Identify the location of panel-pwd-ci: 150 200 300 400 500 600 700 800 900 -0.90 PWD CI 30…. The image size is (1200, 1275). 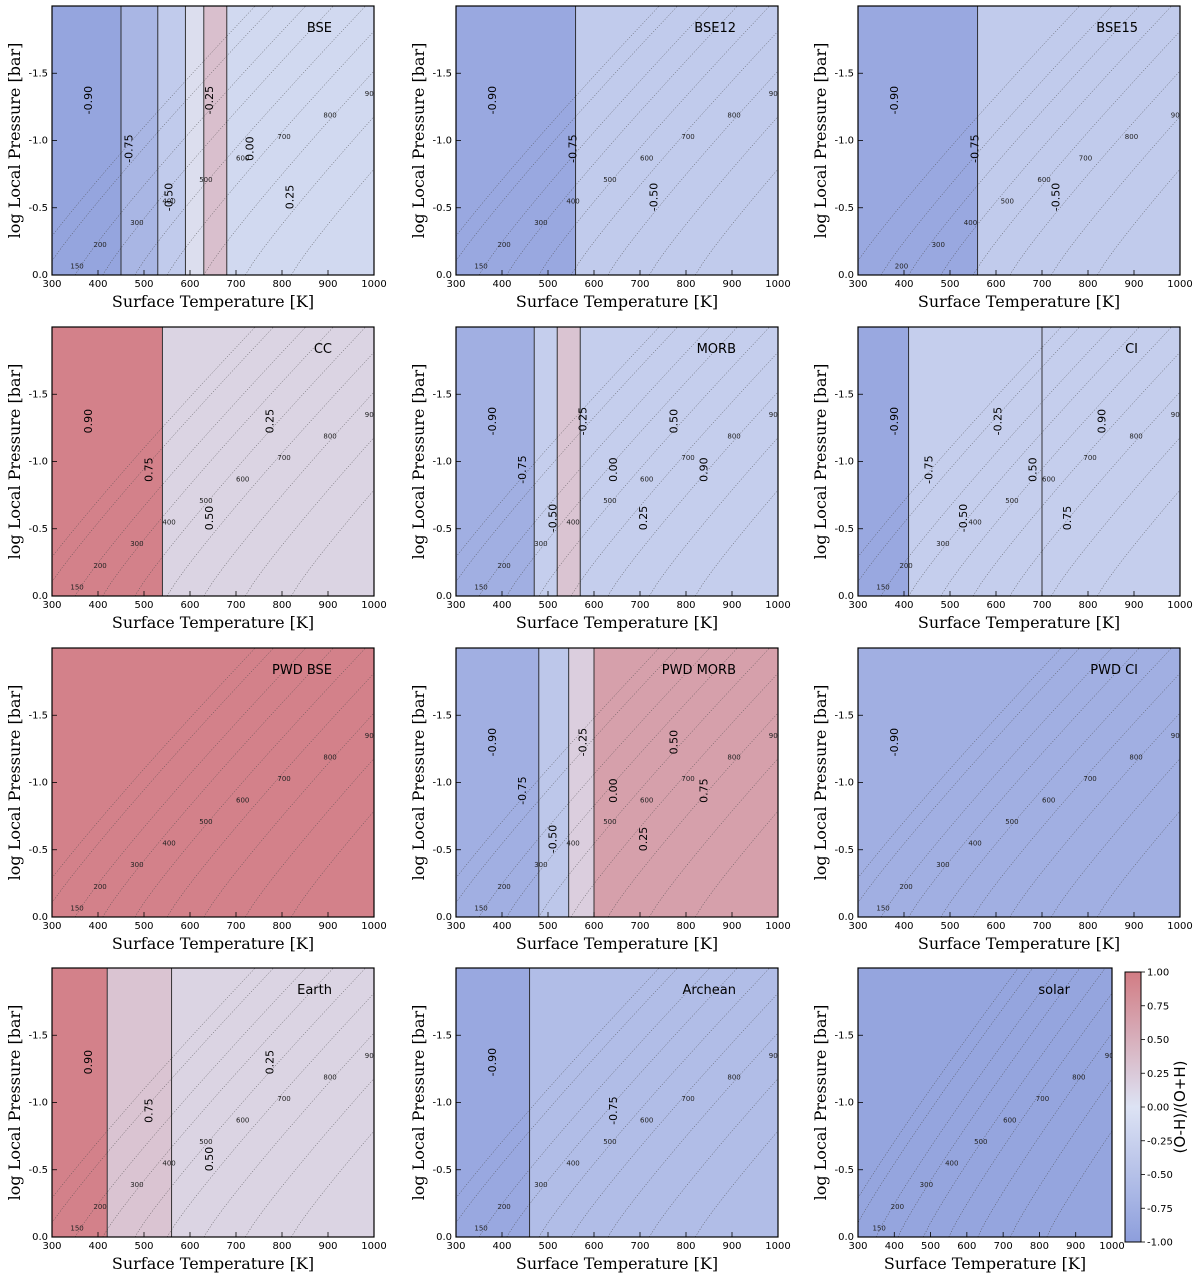
(1002, 800).